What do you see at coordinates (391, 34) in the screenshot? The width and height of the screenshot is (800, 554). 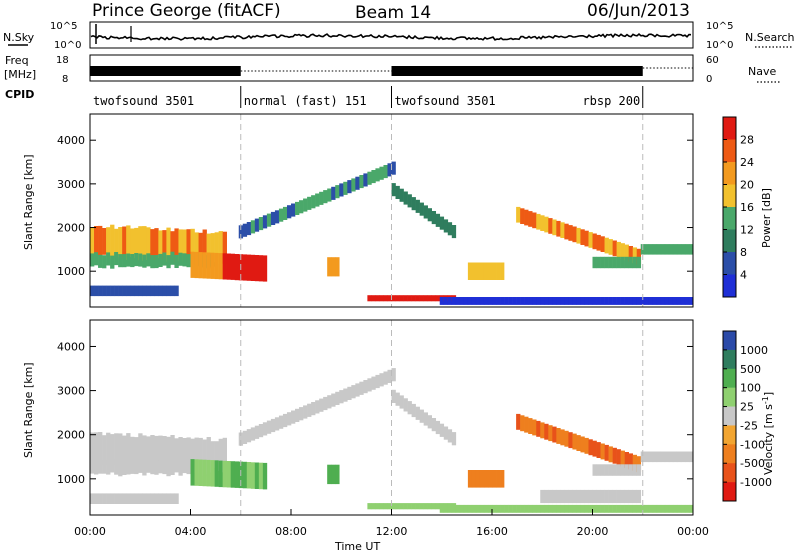 I see `noise-trace` at bounding box center [391, 34].